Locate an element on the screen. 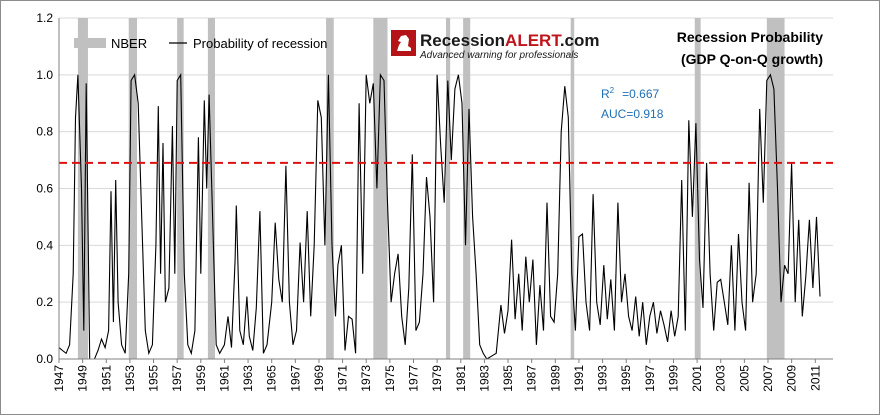 Image resolution: width=880 pixels, height=416 pixels. x-tick-label: 1949 is located at coordinates (83, 378).